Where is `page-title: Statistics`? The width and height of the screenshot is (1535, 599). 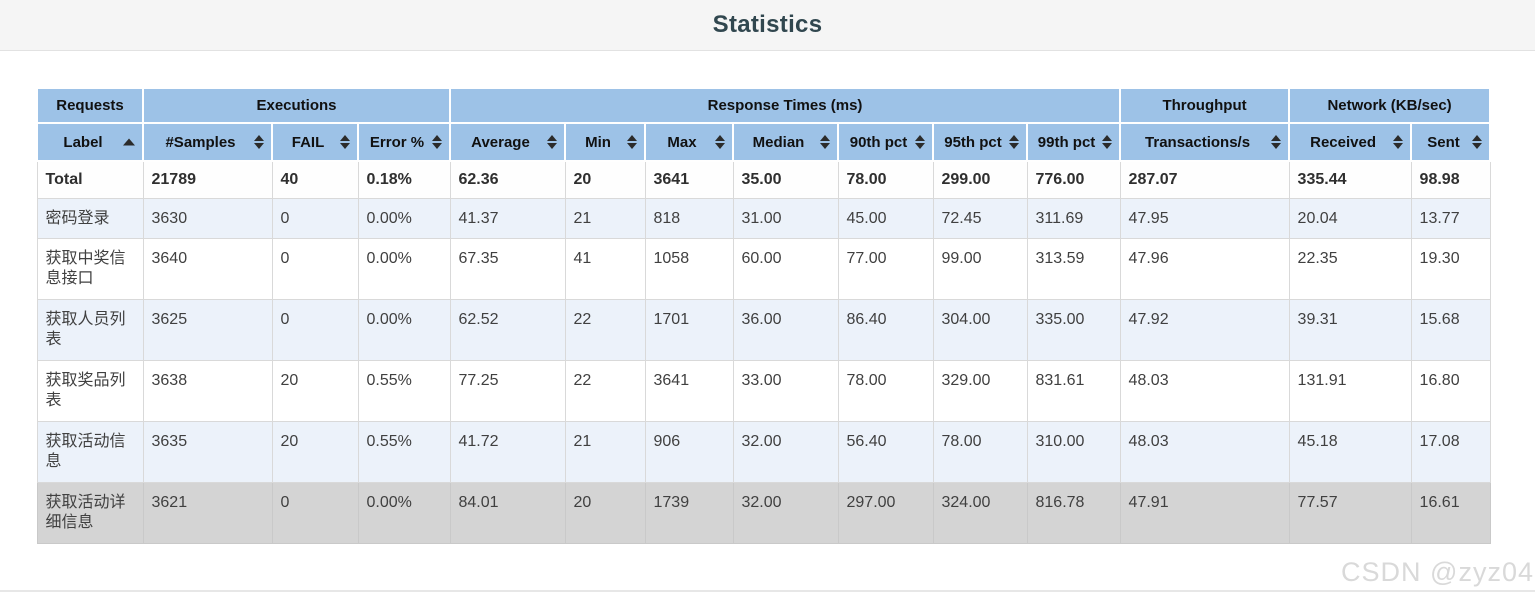 page-title: Statistics is located at coordinates (767, 24).